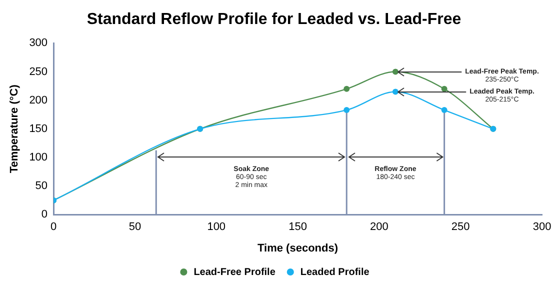 This screenshot has height=289, width=560. Describe the element at coordinates (216, 227) in the screenshot. I see `x-tick-label: 100` at that location.